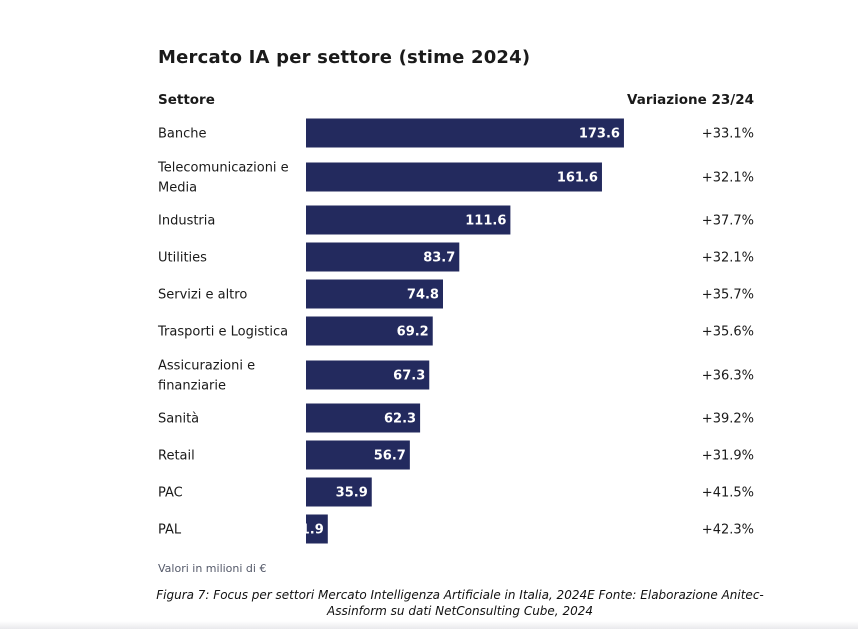 This screenshot has height=629, width=858. I want to click on category-label: Banche, so click(182, 134).